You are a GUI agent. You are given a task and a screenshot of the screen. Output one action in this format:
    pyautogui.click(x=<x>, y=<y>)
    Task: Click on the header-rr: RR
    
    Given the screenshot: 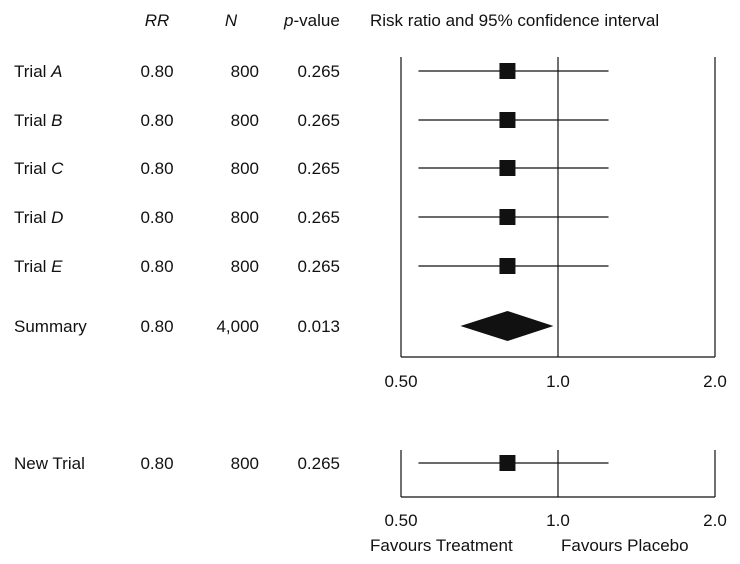 What is the action you would take?
    pyautogui.click(x=157, y=20)
    